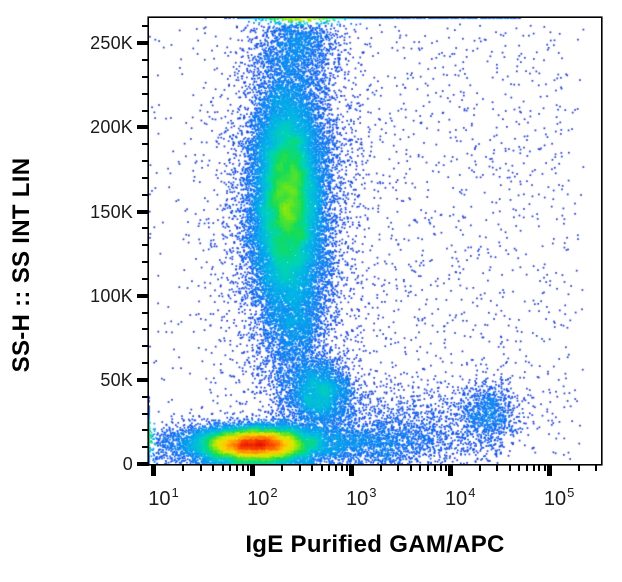 The height and width of the screenshot is (582, 622). Describe the element at coordinates (111, 43) in the screenshot. I see `y-tick-label: 250K` at that location.